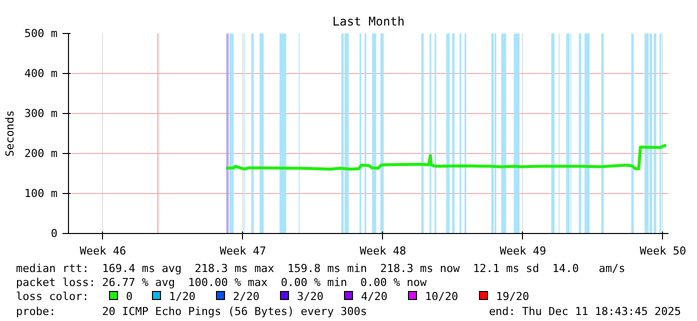 The width and height of the screenshot is (697, 321). I want to click on y-tick-label: 0, so click(54, 233).